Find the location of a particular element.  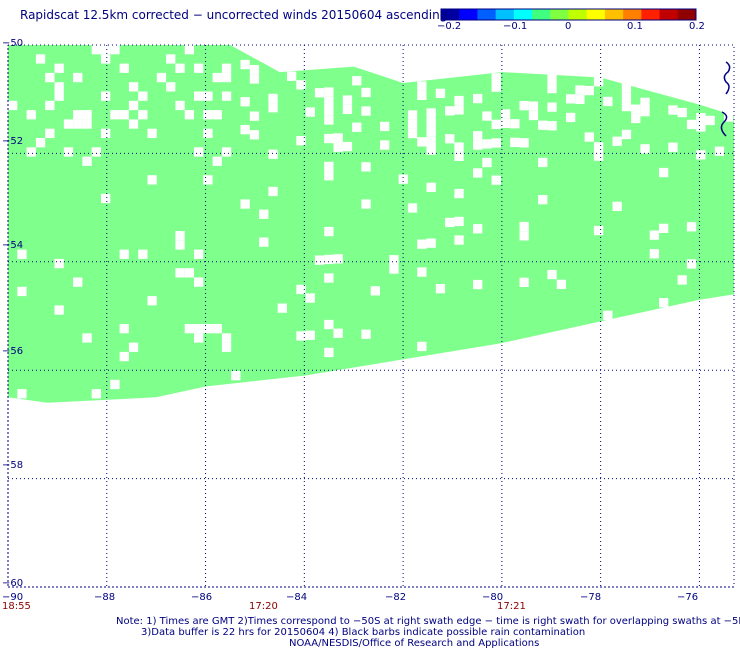

y-tick-label: −56 is located at coordinates (13, 351).